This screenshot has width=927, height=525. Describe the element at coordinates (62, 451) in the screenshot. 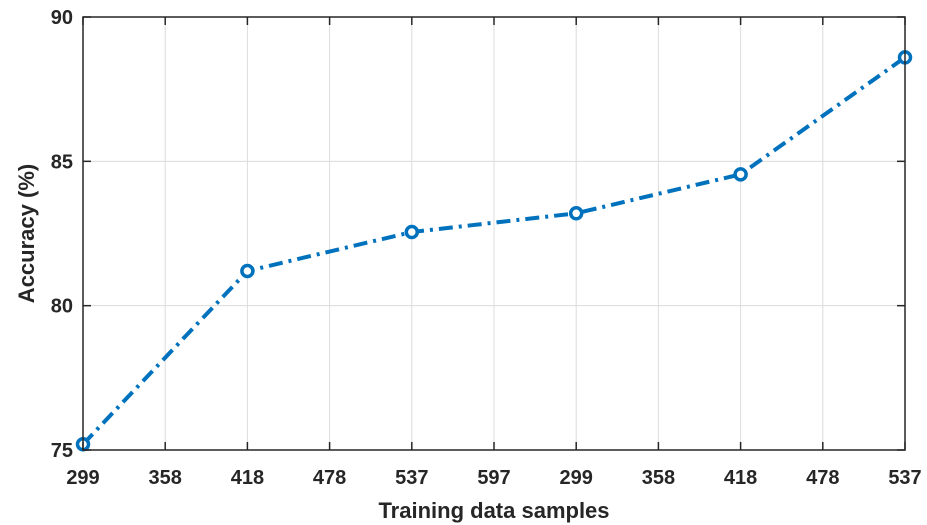

I see `y-tick-label: 75` at that location.